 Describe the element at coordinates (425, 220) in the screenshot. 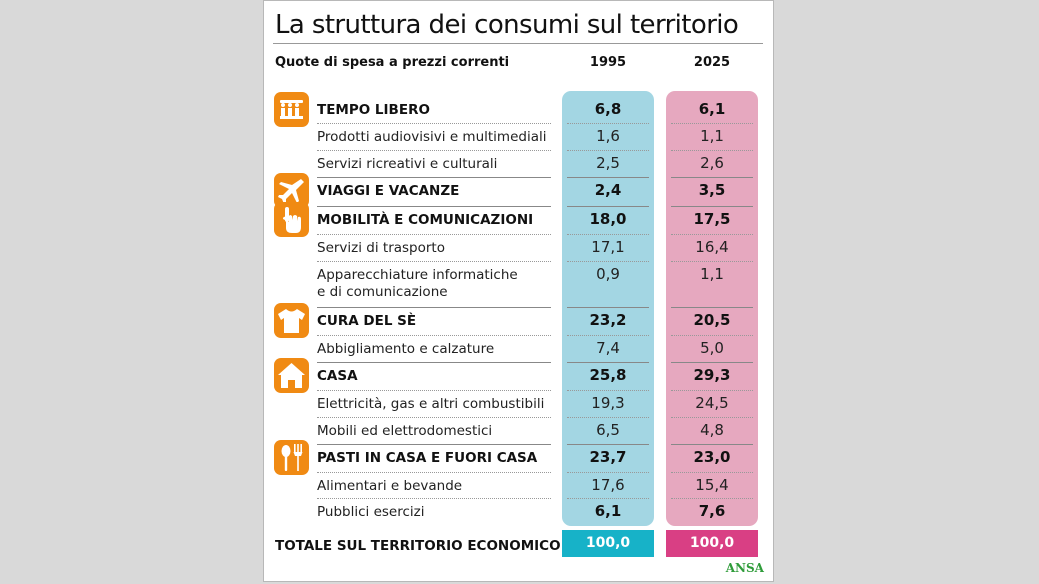

I see `row-label: MOBILITÀ E COMUNICAZIONI` at that location.